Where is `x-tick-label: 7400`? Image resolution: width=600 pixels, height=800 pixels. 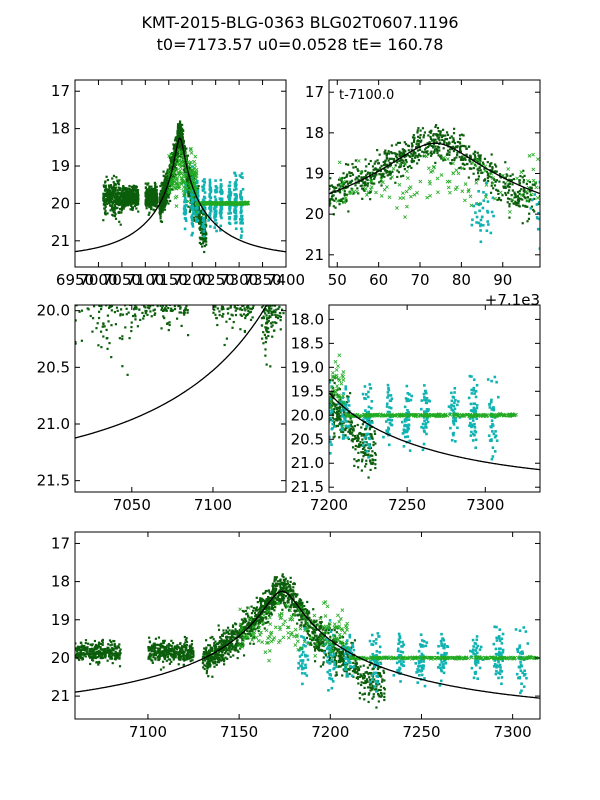
x-tick-label: 7400 is located at coordinates (286, 280).